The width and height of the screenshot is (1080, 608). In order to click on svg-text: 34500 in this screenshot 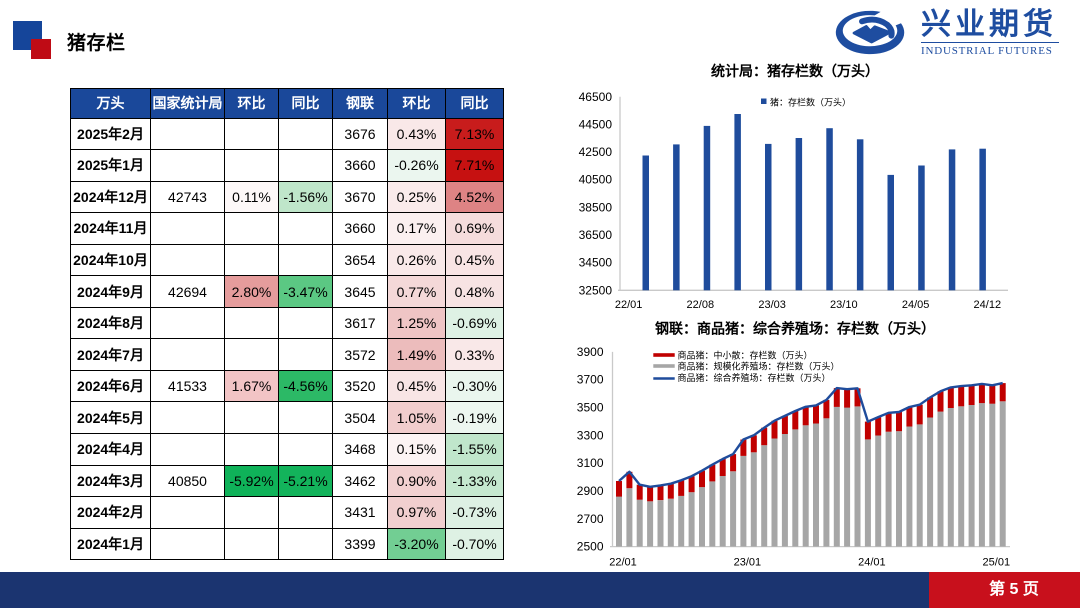, I will do `click(596, 263)`.